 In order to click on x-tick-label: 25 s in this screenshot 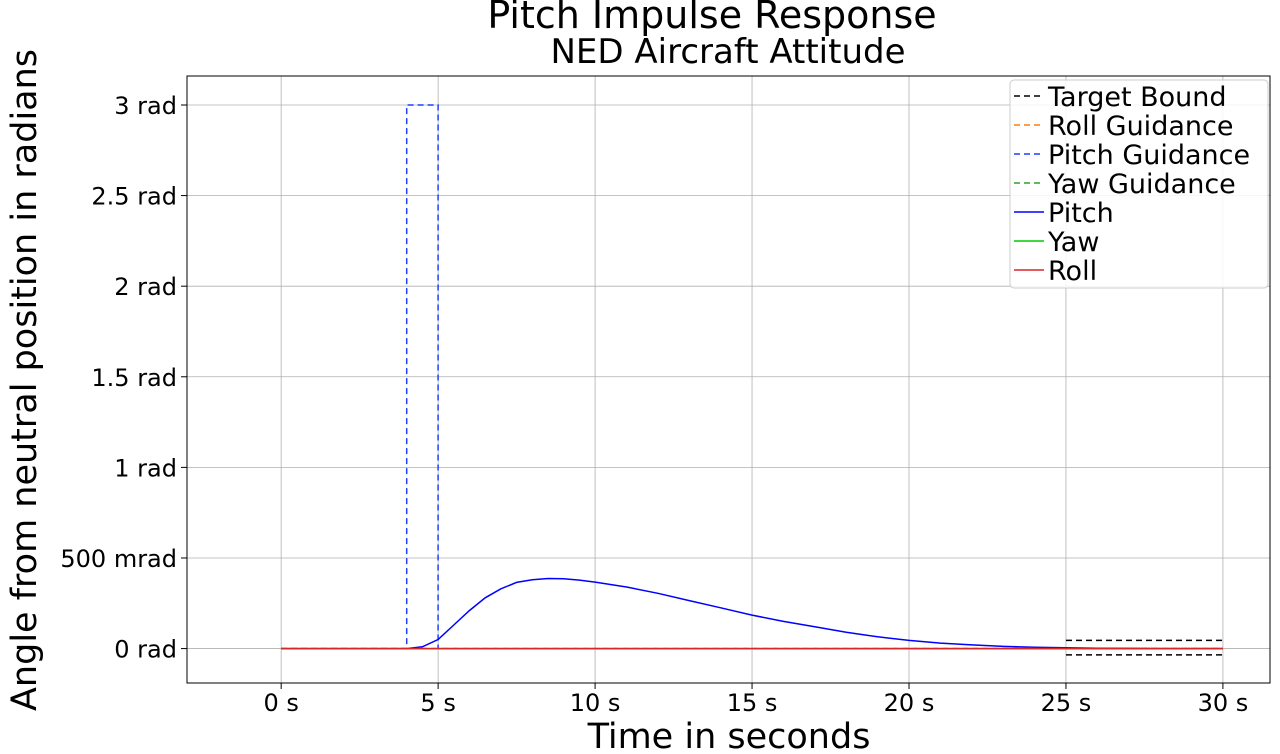, I will do `click(1066, 703)`.